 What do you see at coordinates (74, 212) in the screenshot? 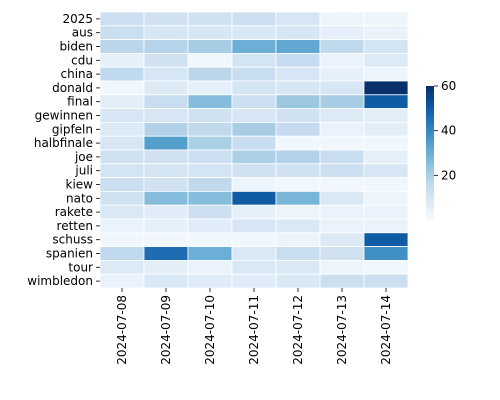
I see `y-tick-label: rakete` at bounding box center [74, 212].